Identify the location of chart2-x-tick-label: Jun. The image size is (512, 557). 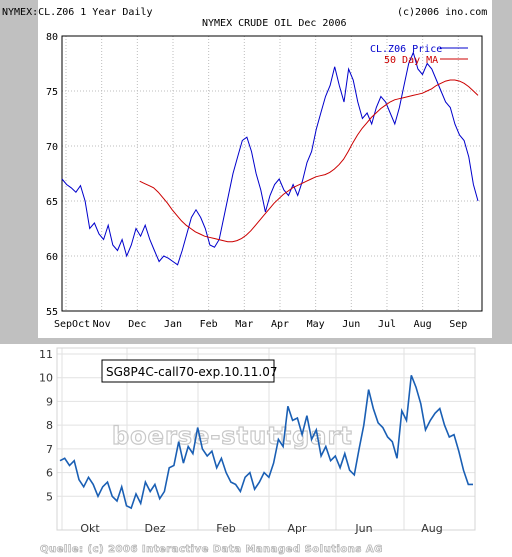
(363, 528).